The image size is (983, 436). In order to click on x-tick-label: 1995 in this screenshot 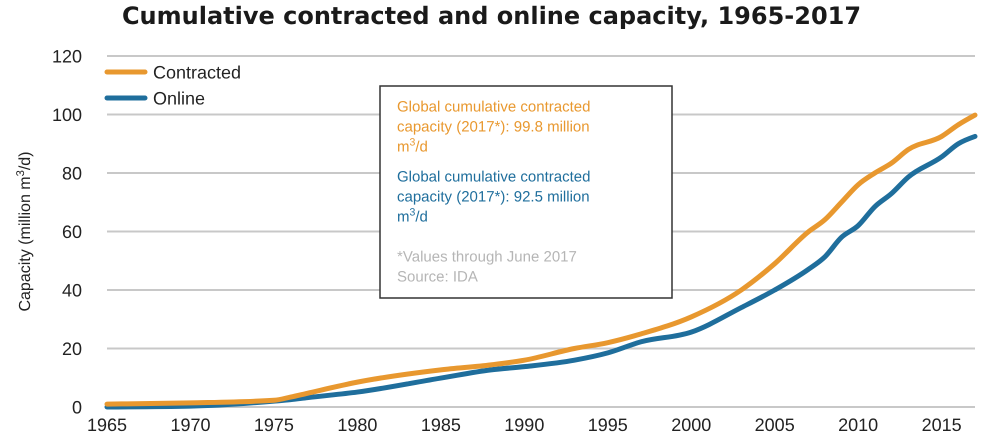, I will do `click(608, 425)`.